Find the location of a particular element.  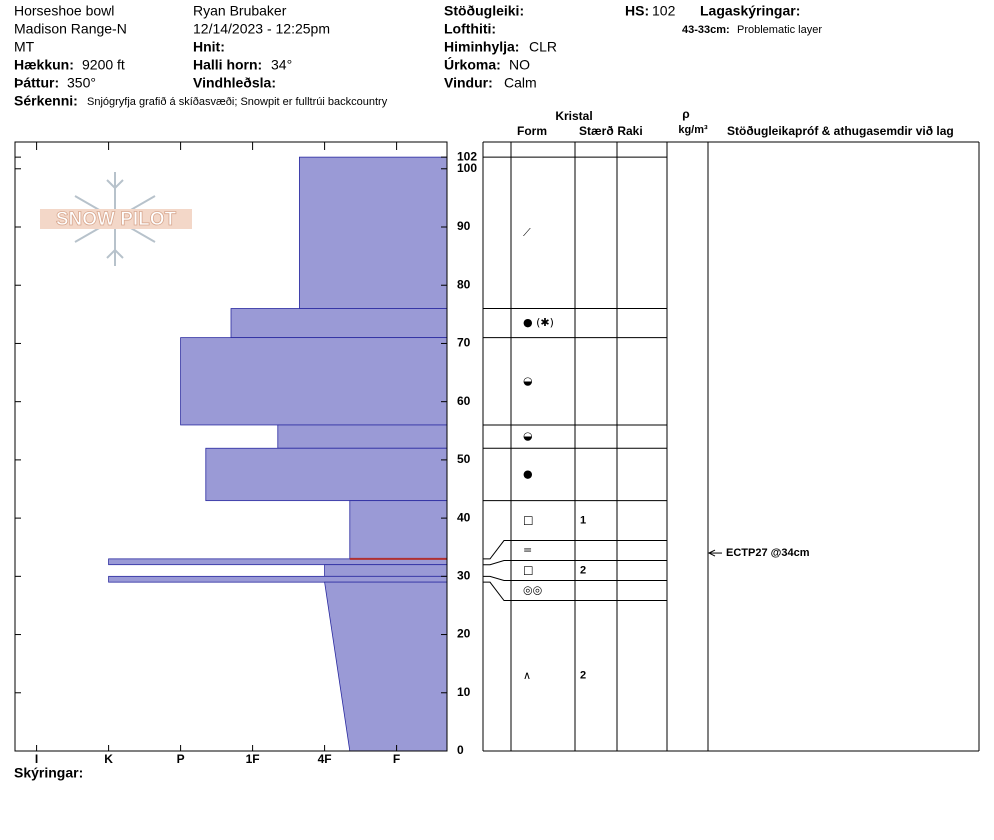

x-tick-label: 4F is located at coordinates (325, 759).